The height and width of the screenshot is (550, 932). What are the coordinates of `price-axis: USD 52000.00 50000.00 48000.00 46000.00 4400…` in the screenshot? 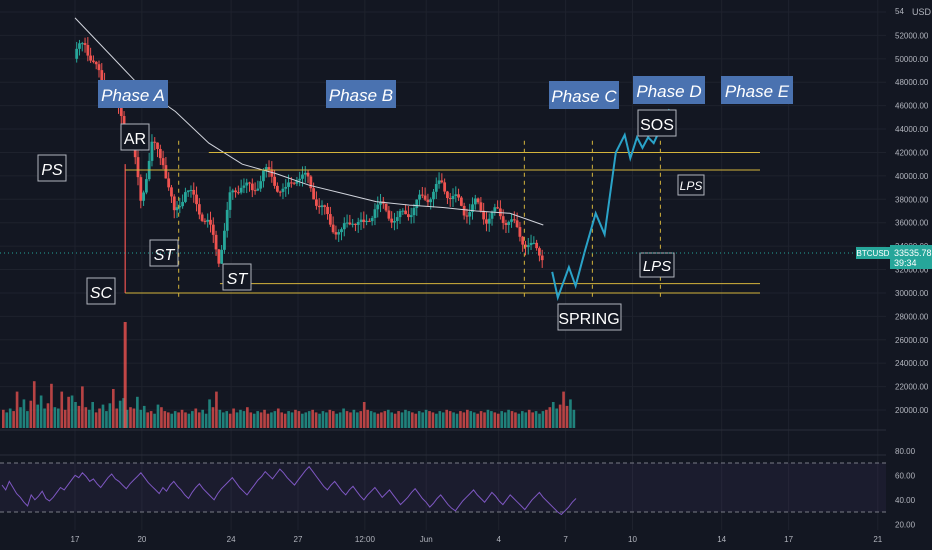 It's located at (913, 211).